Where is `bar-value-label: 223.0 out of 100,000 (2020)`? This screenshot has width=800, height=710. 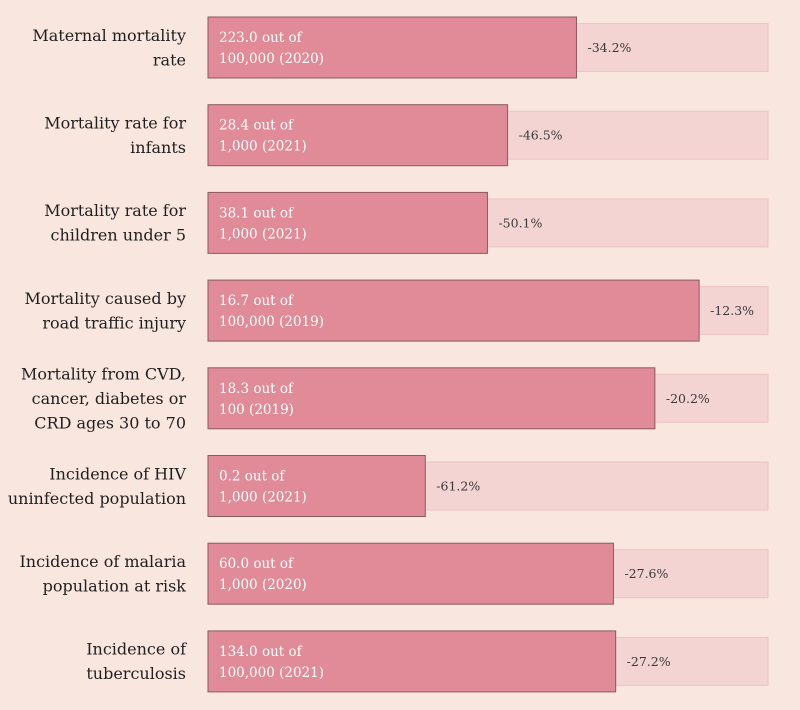 bar-value-label: 223.0 out of 100,000 (2020) is located at coordinates (271, 48).